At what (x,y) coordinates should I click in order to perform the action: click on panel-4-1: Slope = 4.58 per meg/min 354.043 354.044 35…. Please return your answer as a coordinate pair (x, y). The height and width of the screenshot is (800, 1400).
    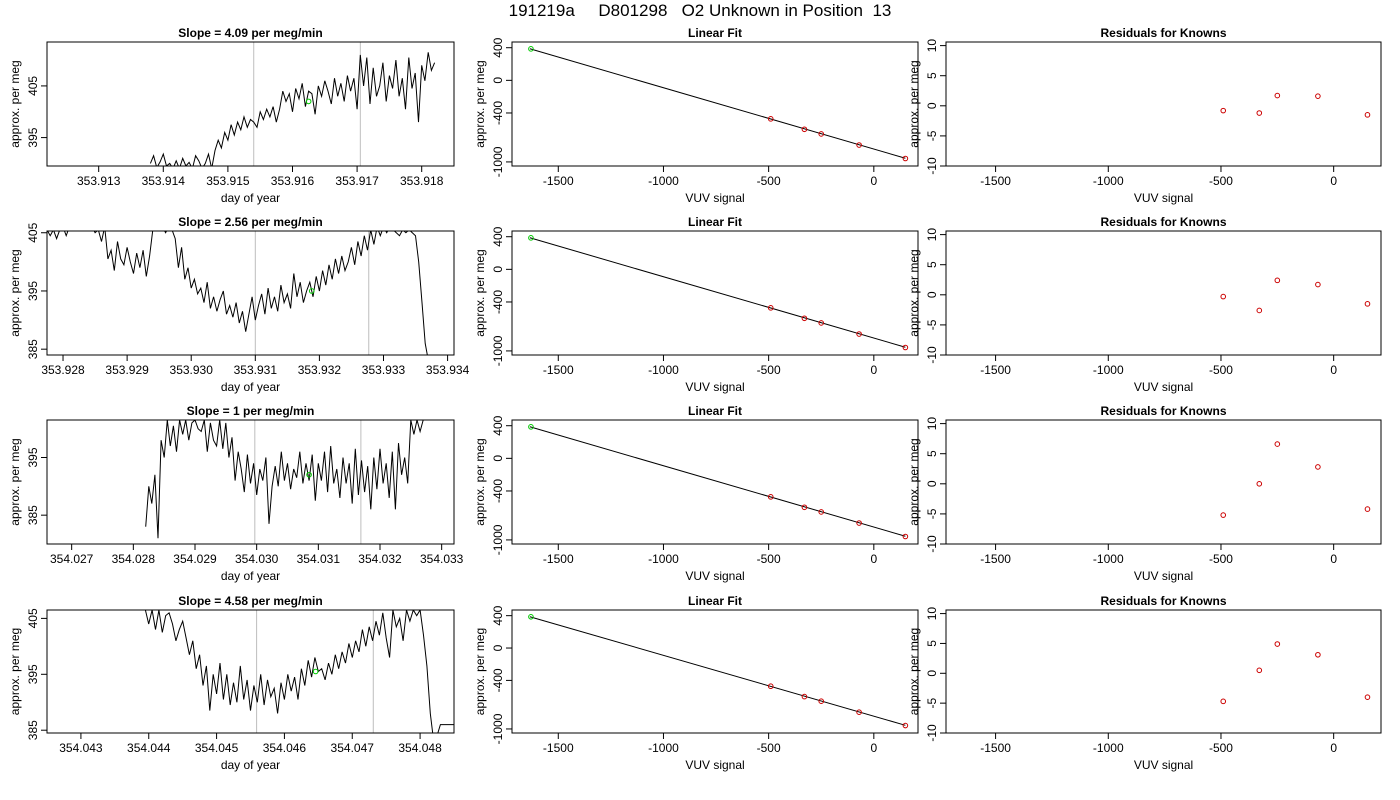
    Looking at the image, I should click on (231, 683).